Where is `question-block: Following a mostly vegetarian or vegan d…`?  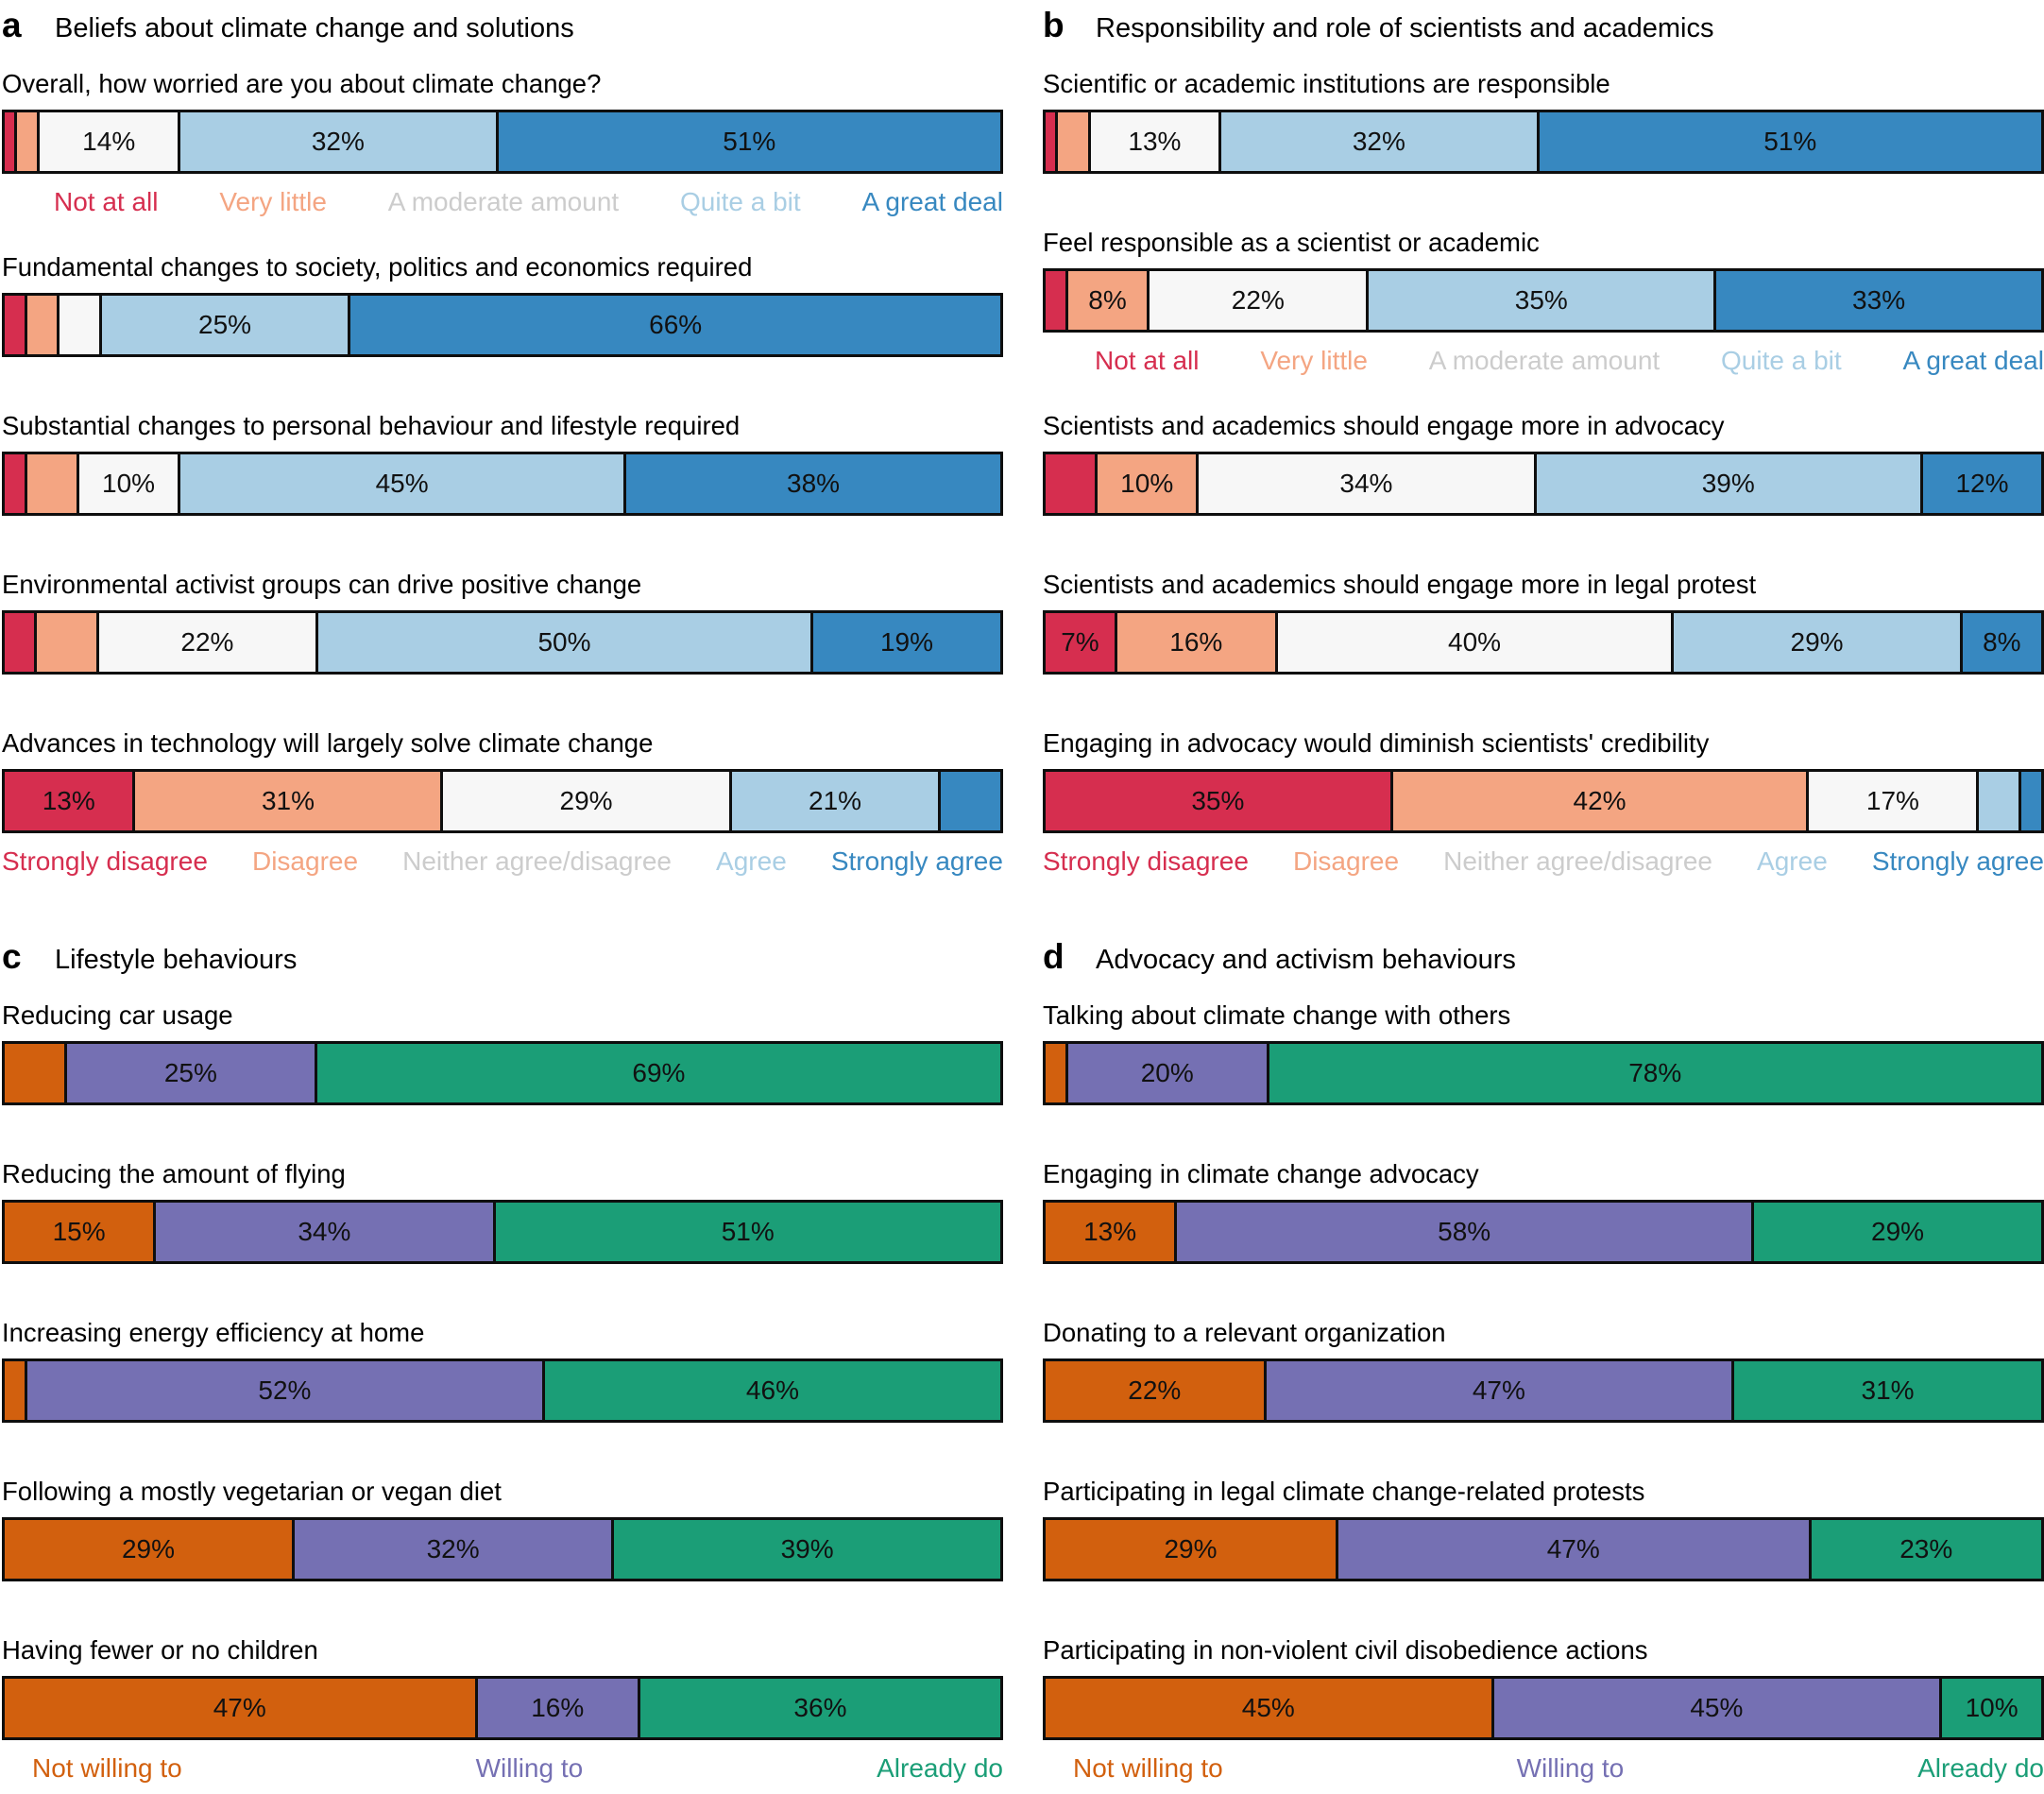
question-block: Following a mostly vegetarian or vegan d… is located at coordinates (503, 1529).